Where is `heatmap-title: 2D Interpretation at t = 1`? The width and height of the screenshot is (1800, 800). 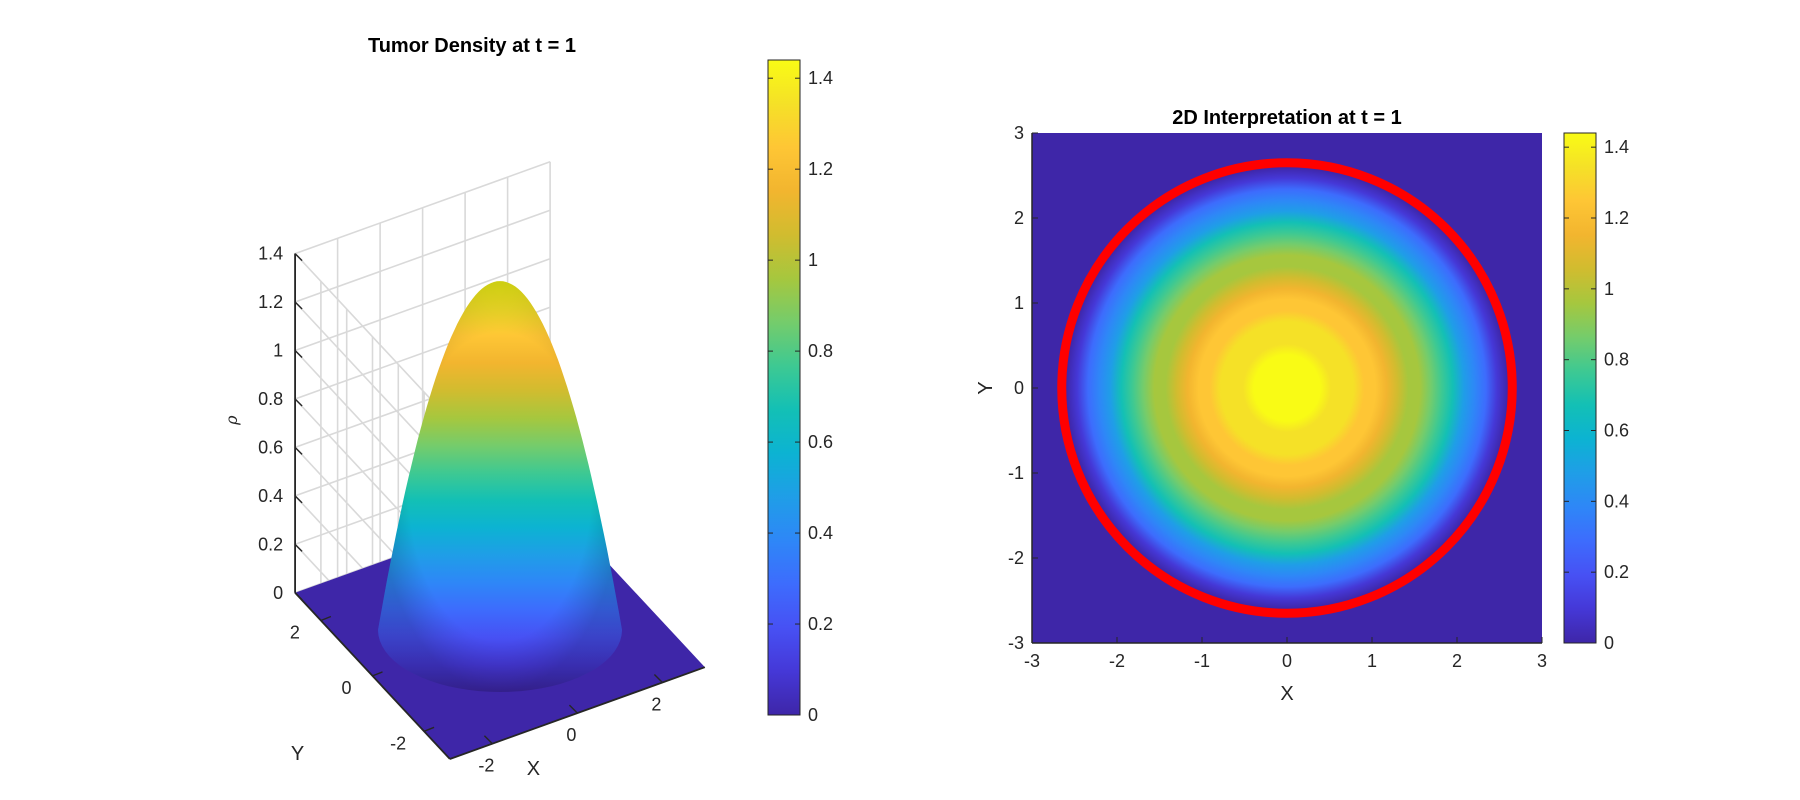 heatmap-title: 2D Interpretation at t = 1 is located at coordinates (1287, 118).